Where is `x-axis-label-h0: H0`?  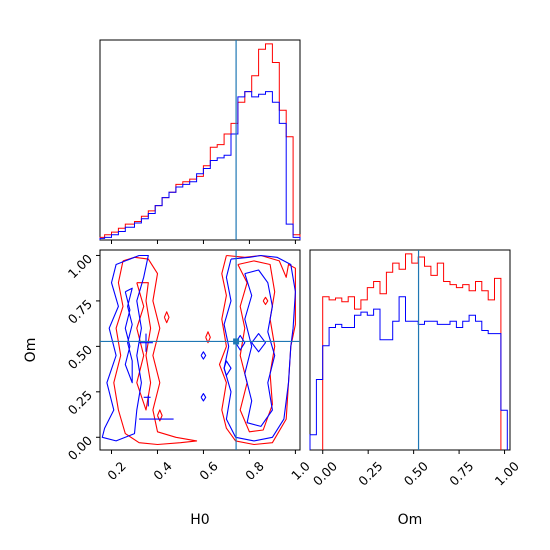 x-axis-label-h0: H0 is located at coordinates (199, 520).